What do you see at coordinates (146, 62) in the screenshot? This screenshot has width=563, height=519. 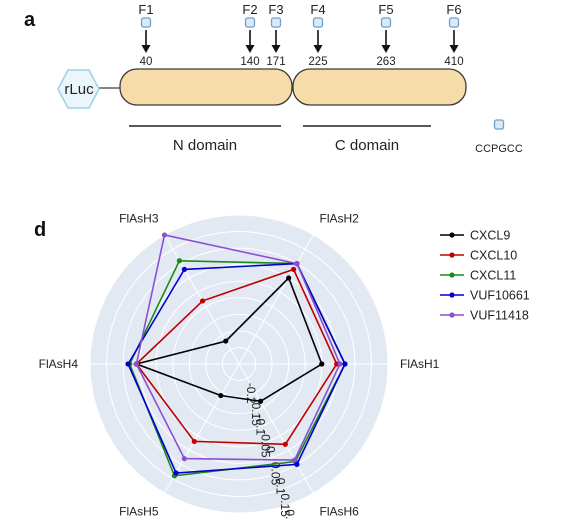 I see `site-position: 40` at bounding box center [146, 62].